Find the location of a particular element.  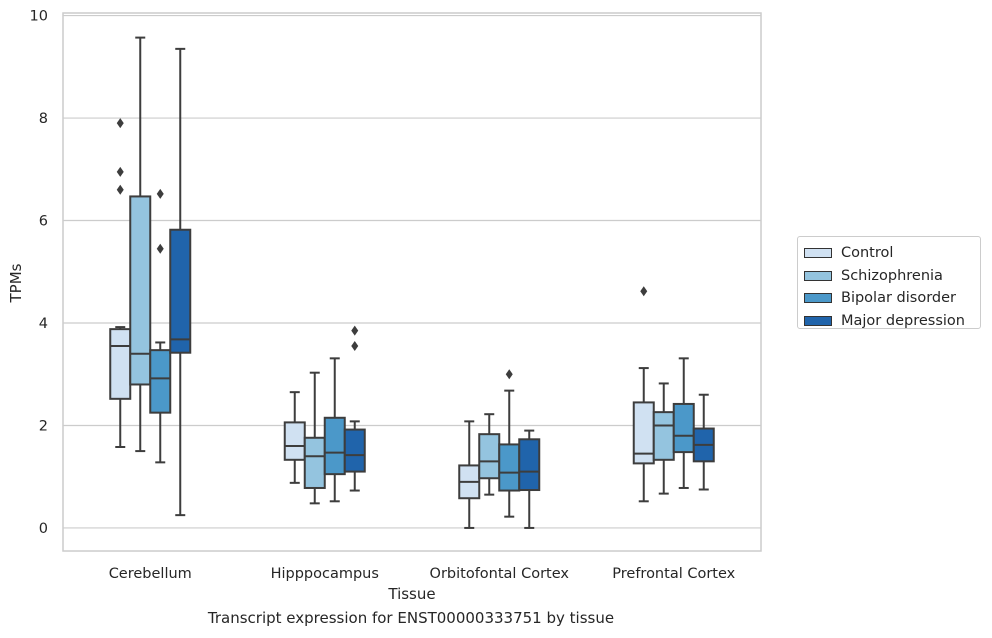

legend-entry: Schizophrenia is located at coordinates (892, 276).